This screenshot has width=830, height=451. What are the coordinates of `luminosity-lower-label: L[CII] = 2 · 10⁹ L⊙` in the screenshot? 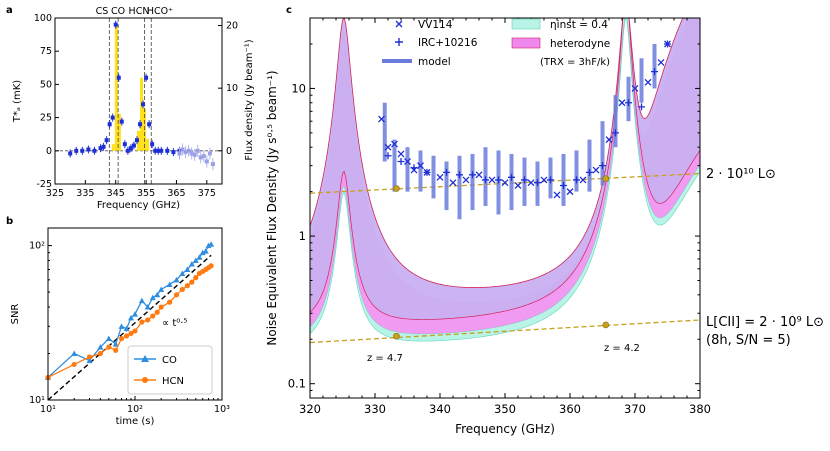 It's located at (765, 322).